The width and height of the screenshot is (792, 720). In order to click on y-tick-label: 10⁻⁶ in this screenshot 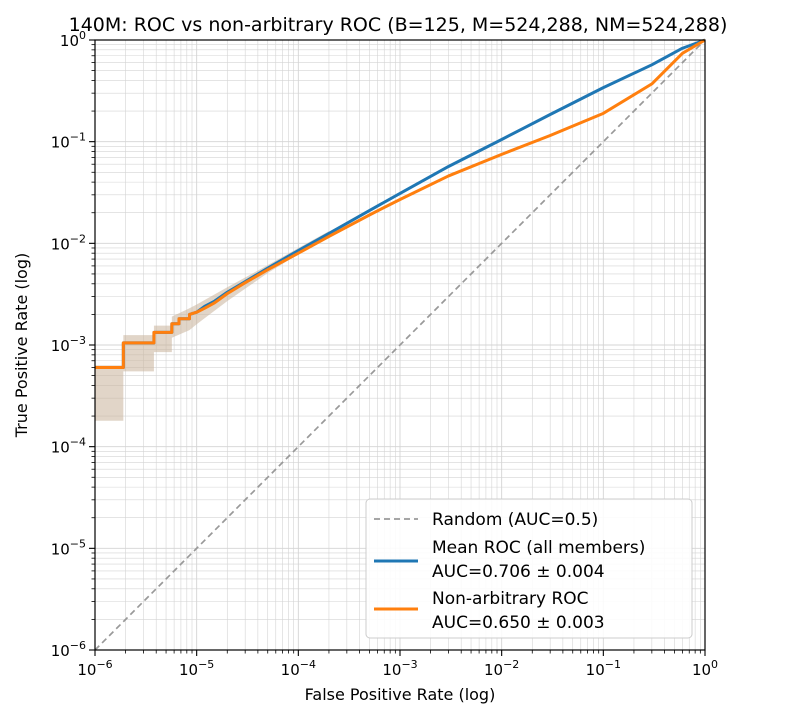, I will do `click(68, 649)`.